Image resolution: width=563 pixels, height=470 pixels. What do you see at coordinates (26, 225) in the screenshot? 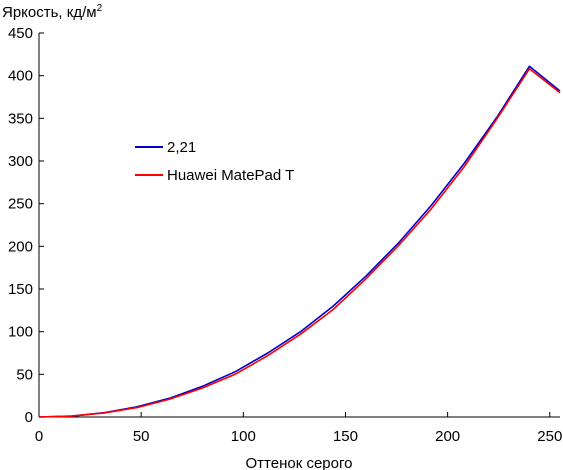
I see `y-axis-ticks: 0 50 100 150 200 250 300 350 400 450` at bounding box center [26, 225].